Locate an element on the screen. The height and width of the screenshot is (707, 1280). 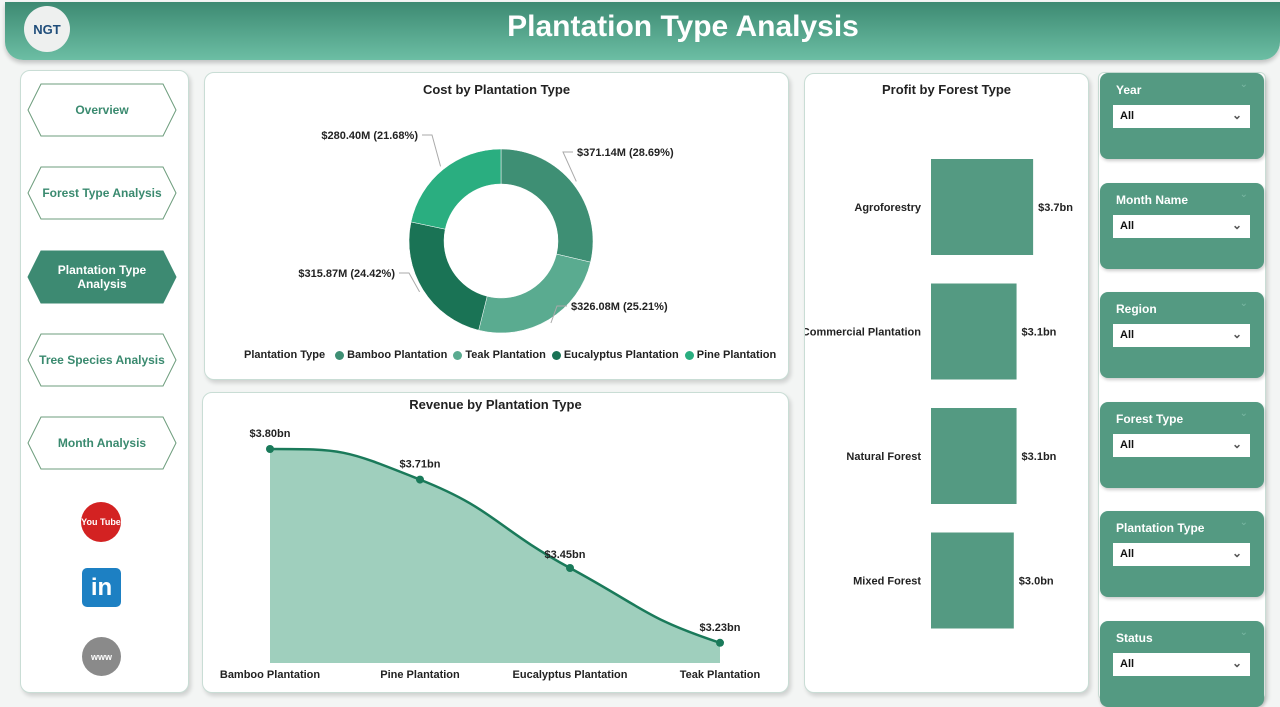
legend-item: Bamboo Plantation is located at coordinates (391, 355).